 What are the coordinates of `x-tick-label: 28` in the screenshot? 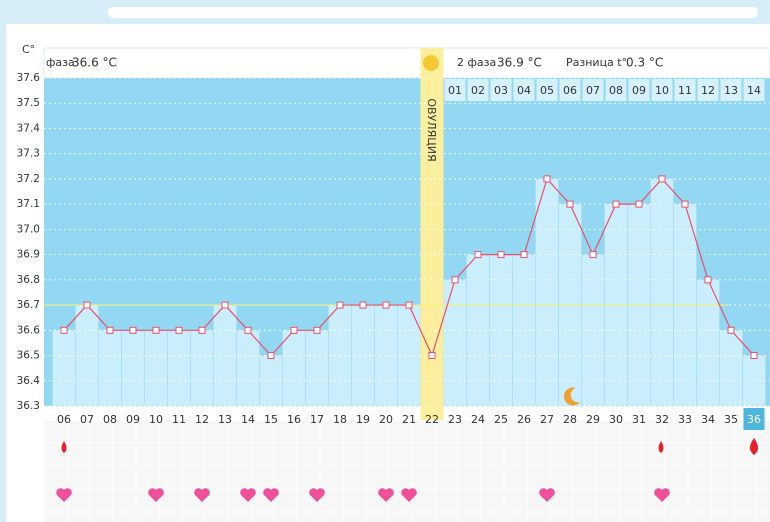 It's located at (570, 419).